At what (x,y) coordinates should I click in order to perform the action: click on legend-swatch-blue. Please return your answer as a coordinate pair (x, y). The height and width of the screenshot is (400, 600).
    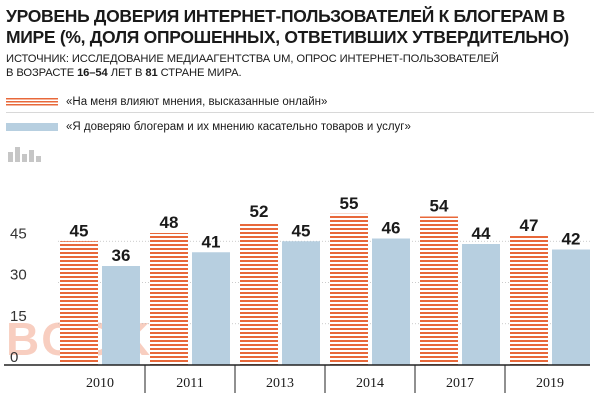
    Looking at the image, I should click on (32, 127).